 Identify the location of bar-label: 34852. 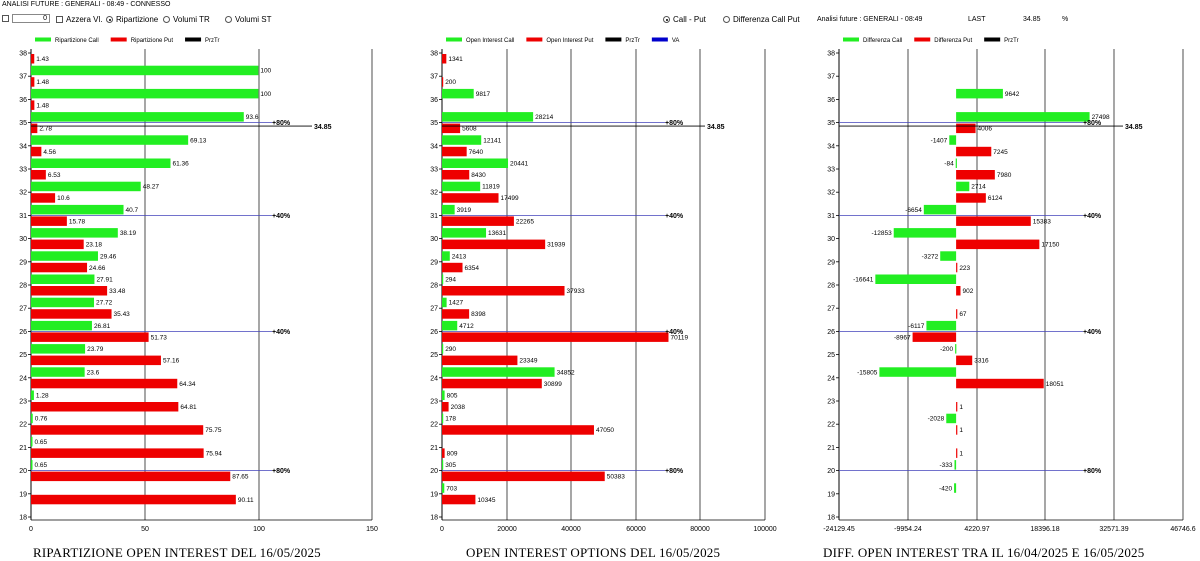
(566, 372).